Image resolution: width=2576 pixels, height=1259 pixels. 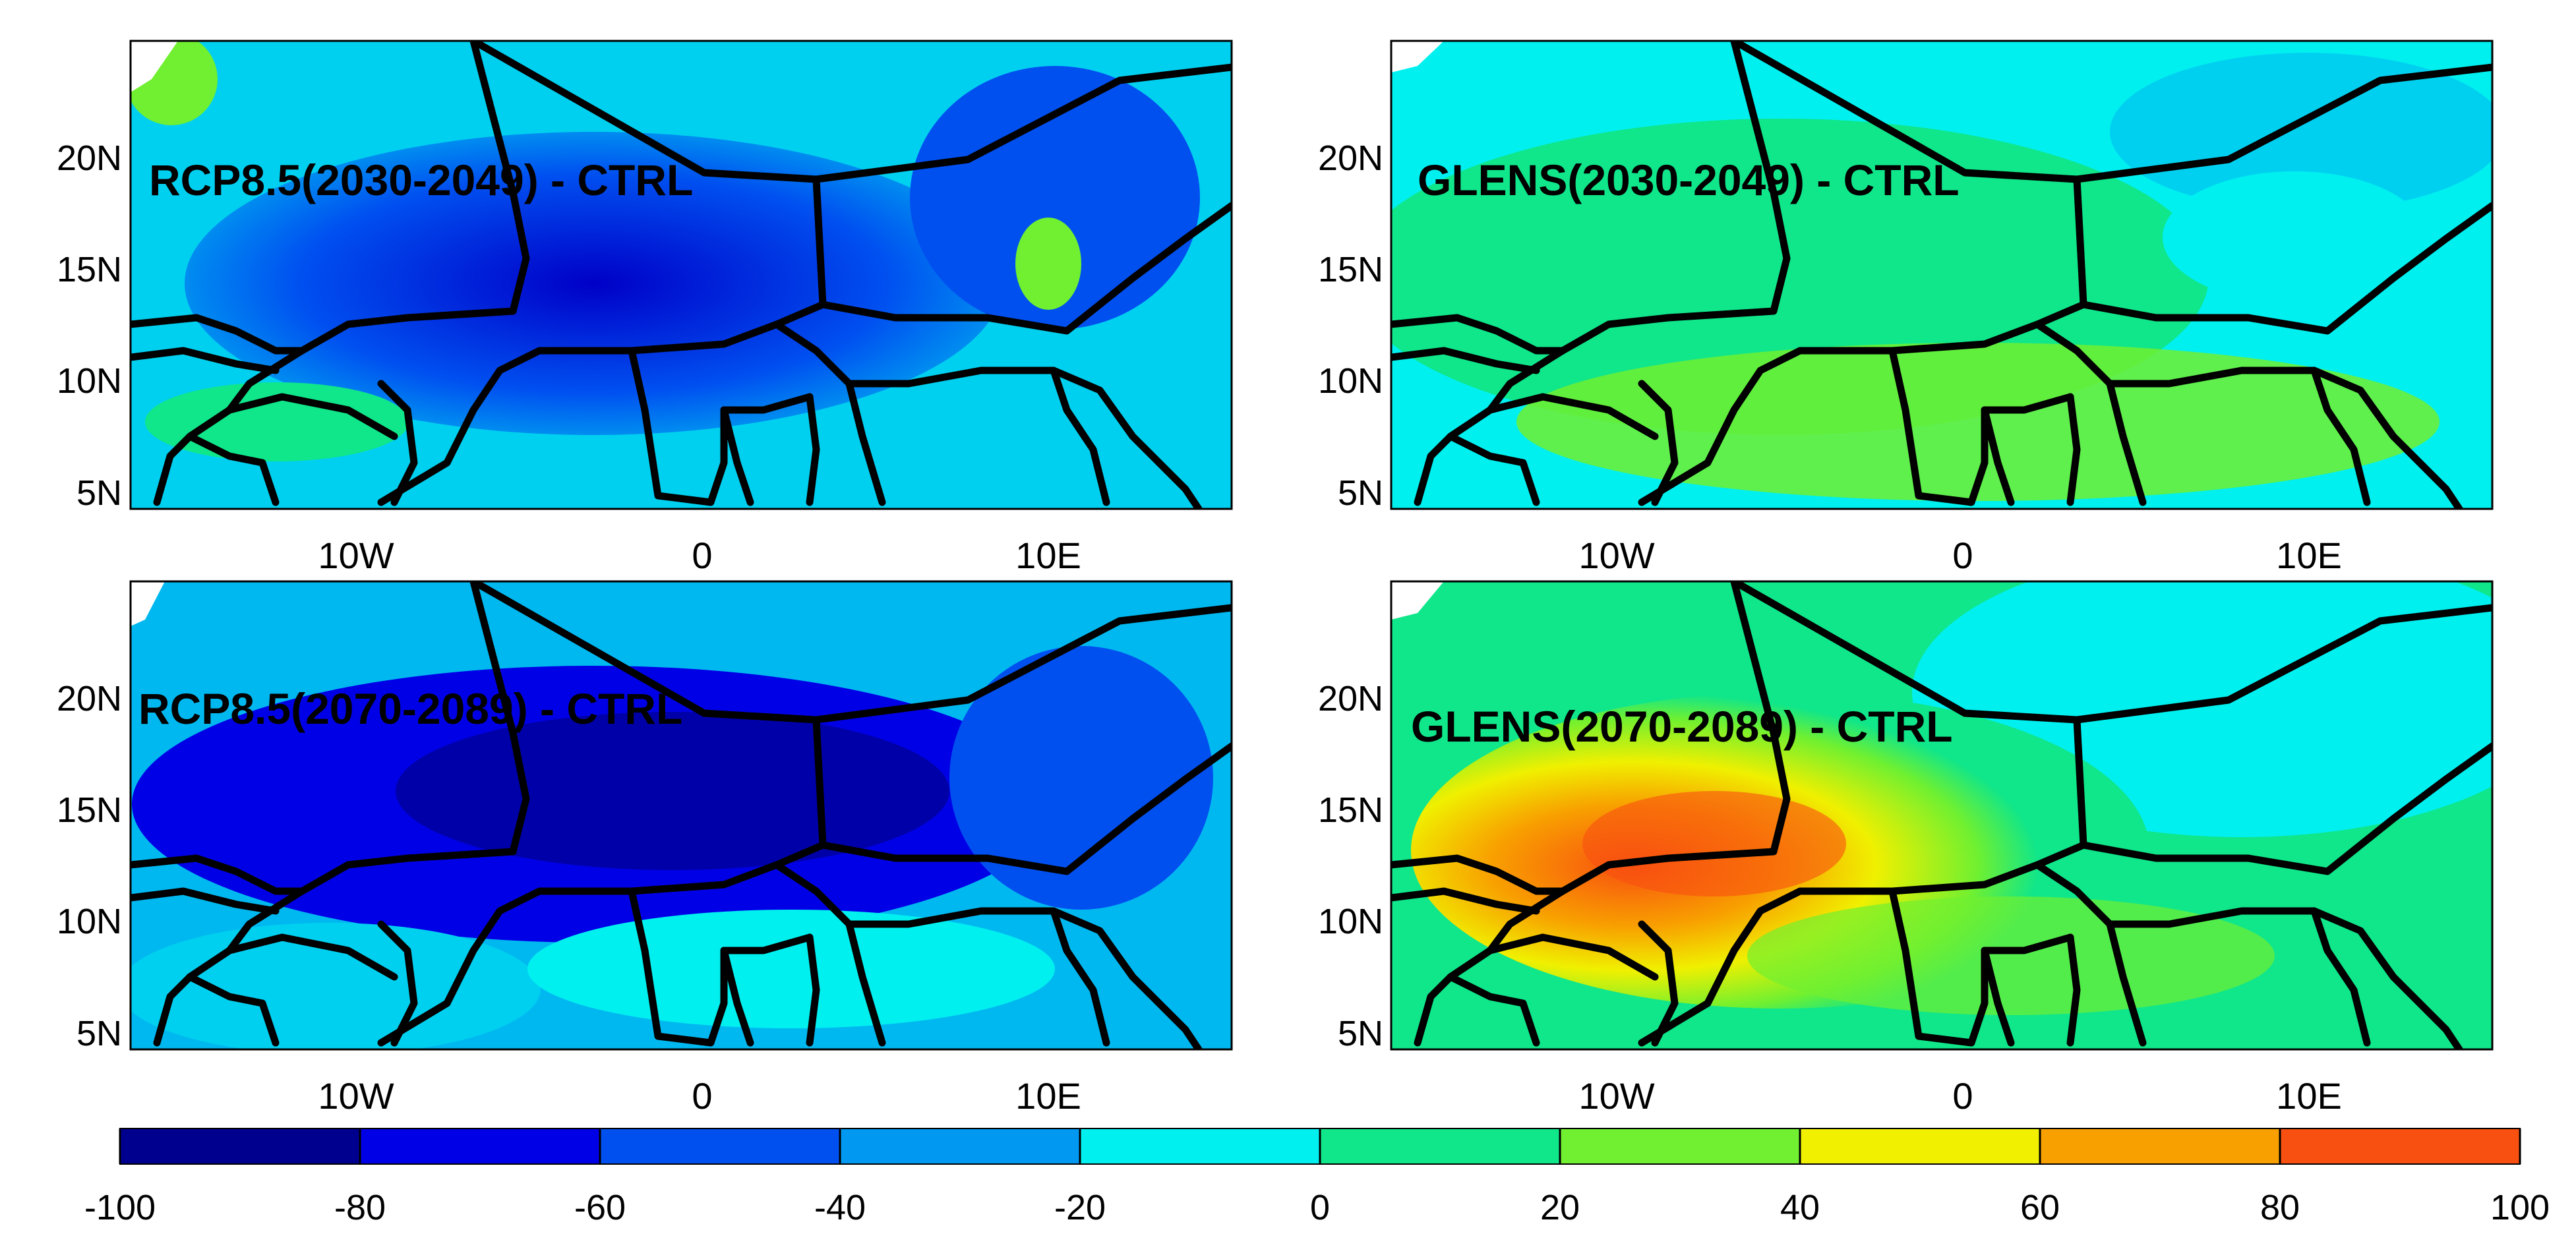 I want to click on colorbar-tick-label: -100, so click(x=120, y=1207).